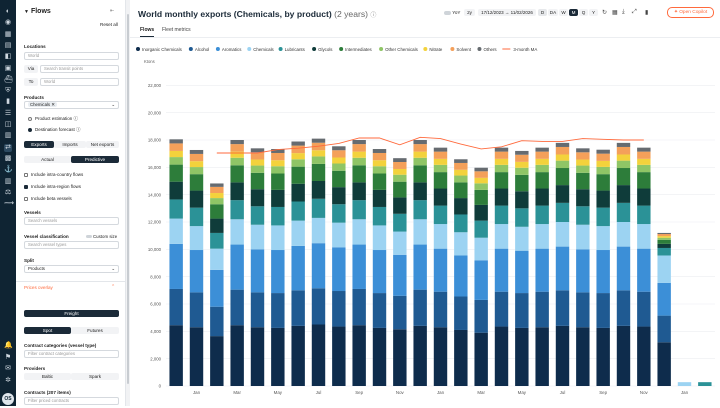 This screenshot has height=408, width=720. What do you see at coordinates (463, 49) in the screenshot?
I see `legend-item-9: Solvent` at bounding box center [463, 49].